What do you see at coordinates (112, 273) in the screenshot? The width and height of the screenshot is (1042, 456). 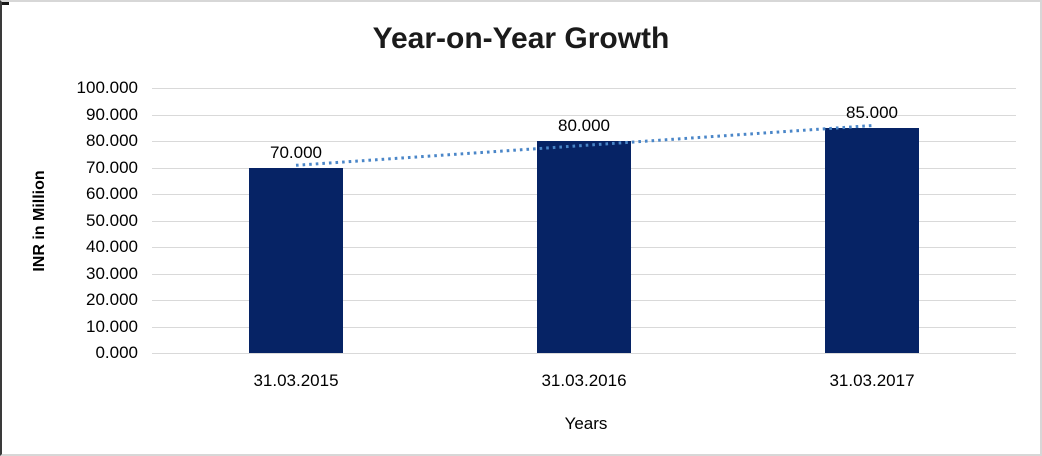 I see `y-tick-label: 30.000` at bounding box center [112, 273].